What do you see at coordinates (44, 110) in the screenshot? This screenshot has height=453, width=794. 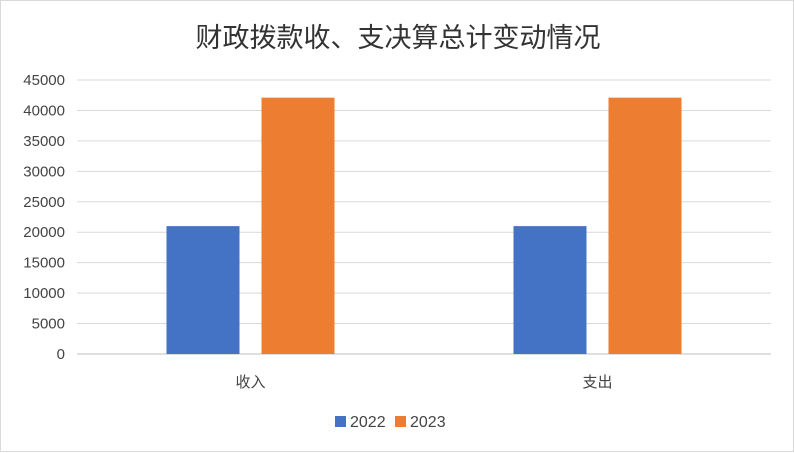 I see `y-tick-label: 40000` at bounding box center [44, 110].